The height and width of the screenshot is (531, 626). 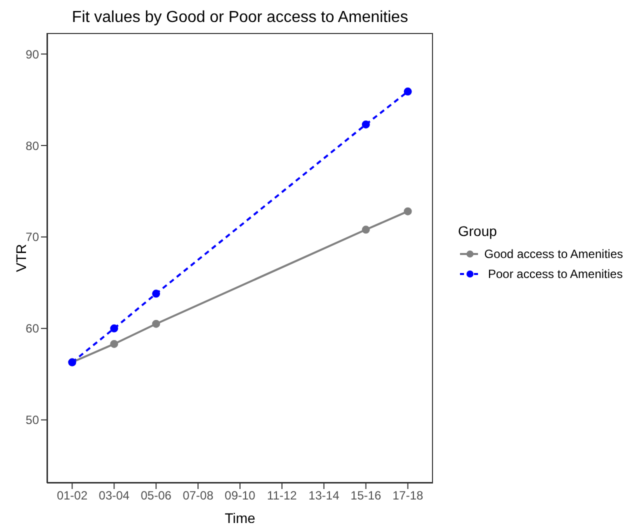 I want to click on x-tick-label: 07-08, so click(x=198, y=495).